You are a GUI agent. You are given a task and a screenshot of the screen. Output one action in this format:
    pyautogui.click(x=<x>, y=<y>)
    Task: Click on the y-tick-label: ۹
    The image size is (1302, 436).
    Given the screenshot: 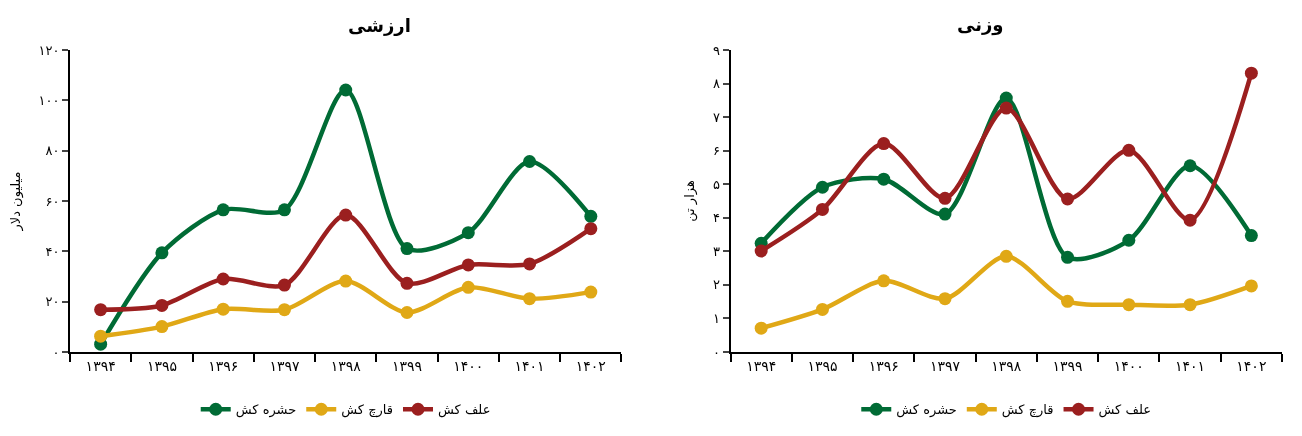 What is the action you would take?
    pyautogui.click(x=716, y=50)
    